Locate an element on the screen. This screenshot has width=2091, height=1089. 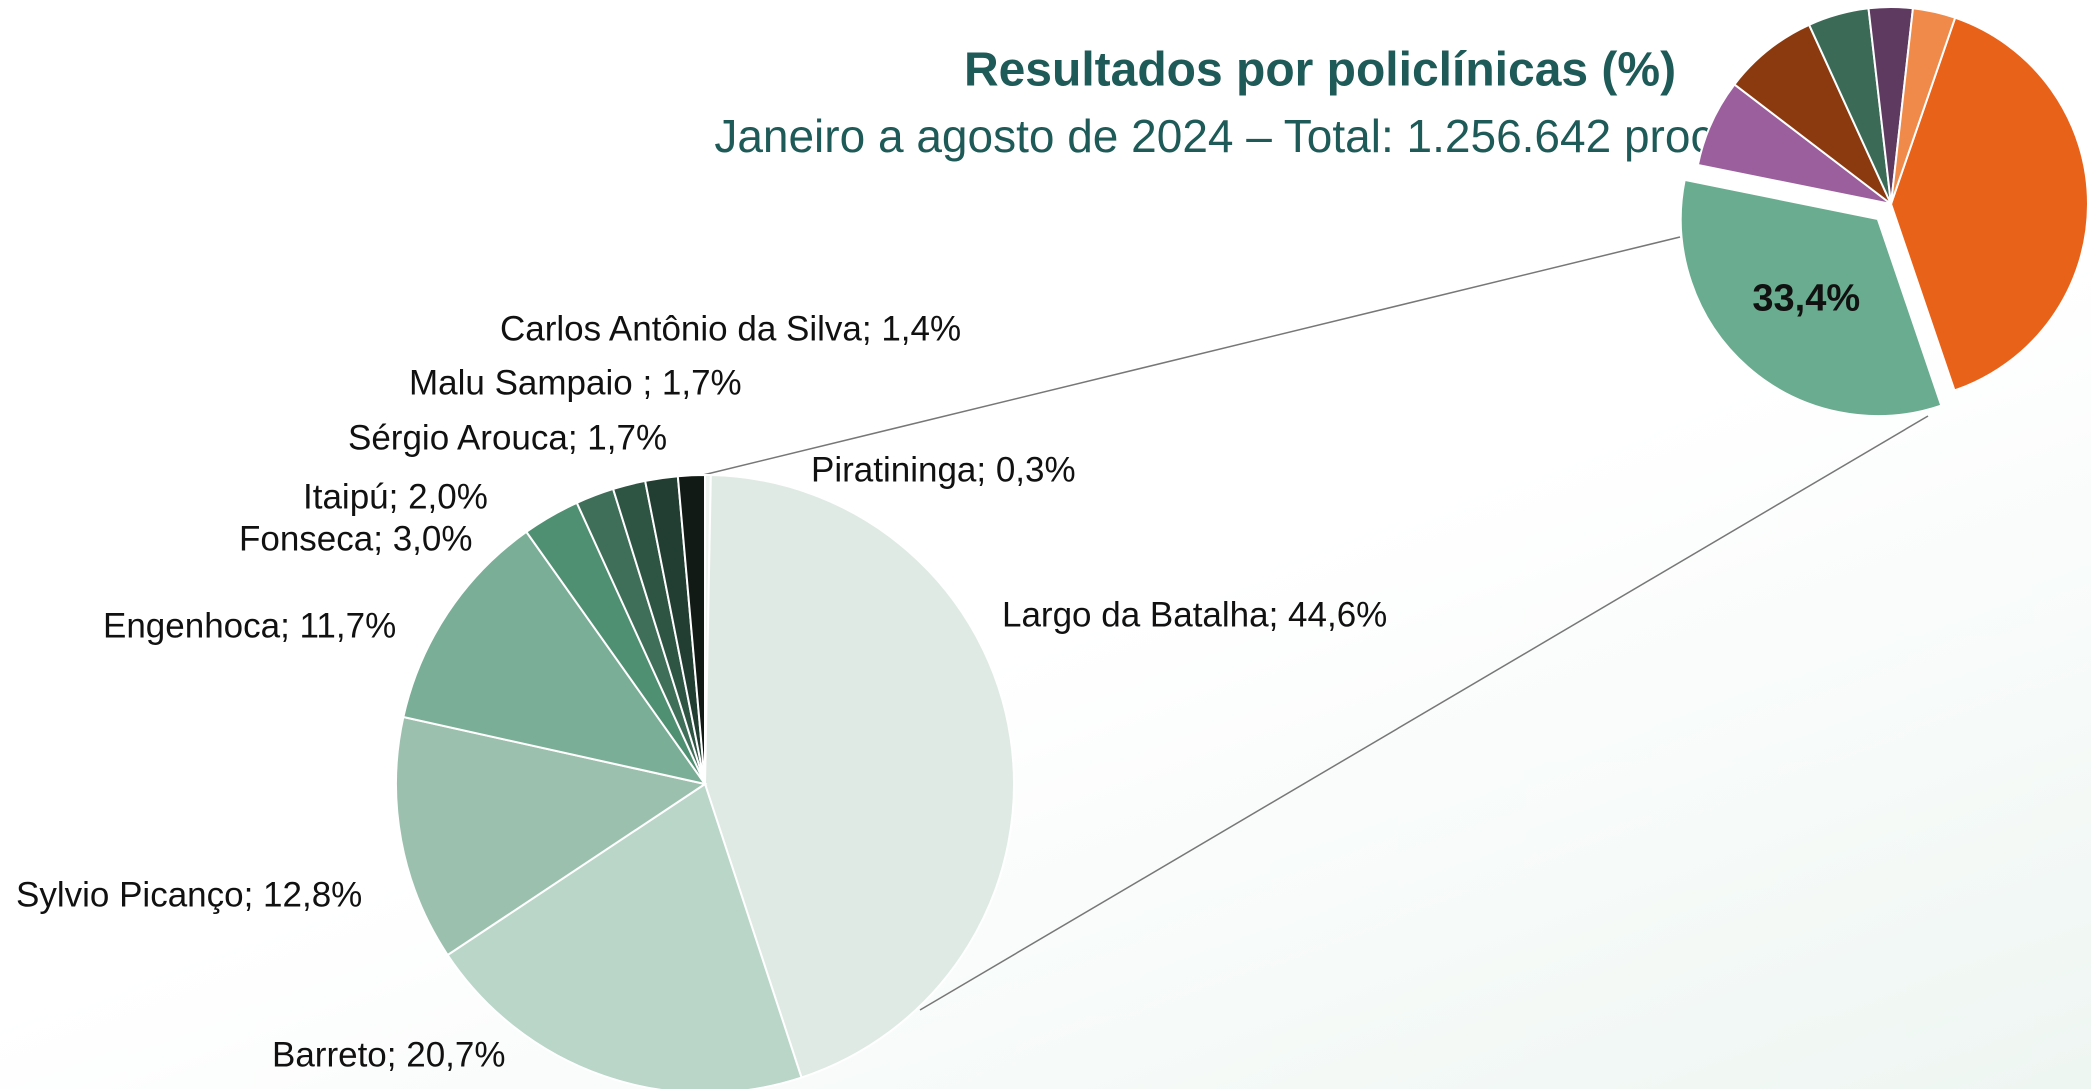
chart-title: Resultados por policlínicas (%) is located at coordinates (1320, 70).